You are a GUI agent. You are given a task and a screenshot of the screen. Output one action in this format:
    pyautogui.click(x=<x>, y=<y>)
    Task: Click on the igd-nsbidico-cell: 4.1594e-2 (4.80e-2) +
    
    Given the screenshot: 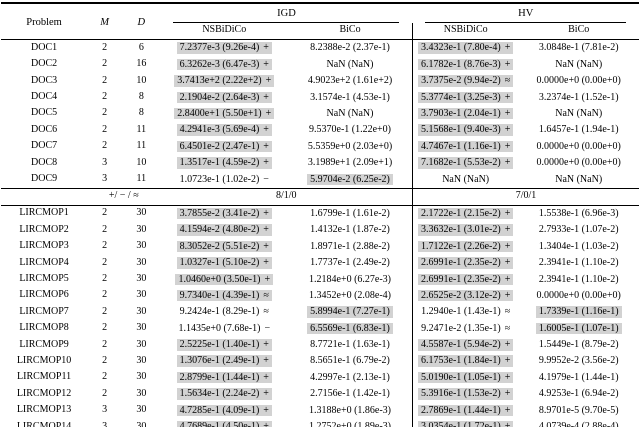 What is the action you would take?
    pyautogui.click(x=224, y=230)
    